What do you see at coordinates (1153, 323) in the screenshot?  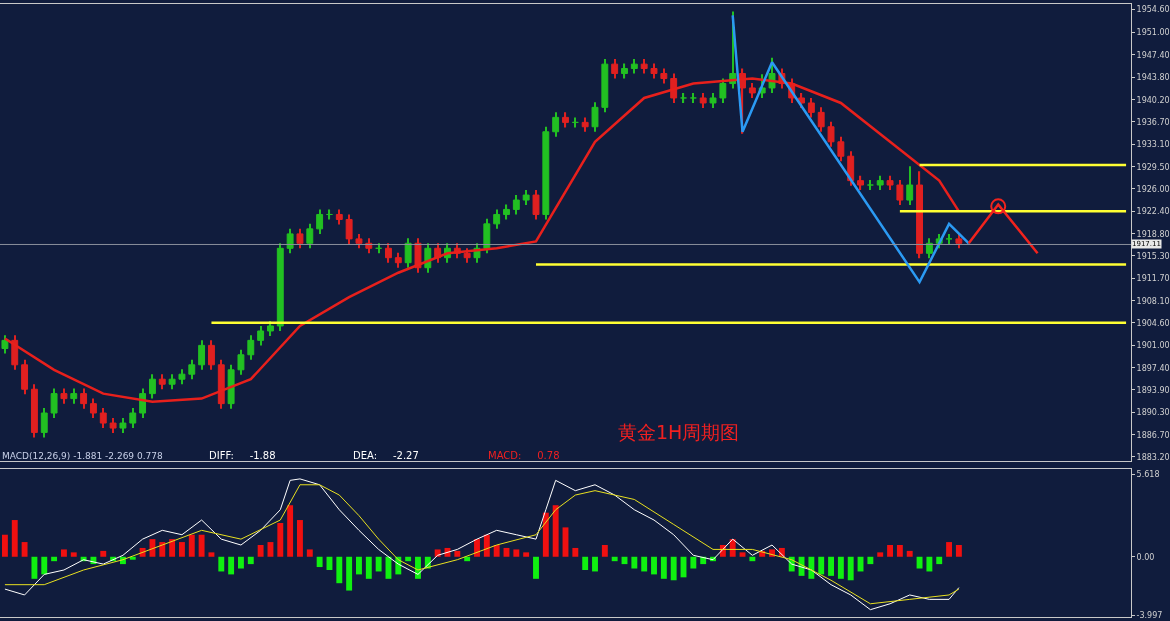 I see `y-tick-label: 1904.60` at bounding box center [1153, 323].